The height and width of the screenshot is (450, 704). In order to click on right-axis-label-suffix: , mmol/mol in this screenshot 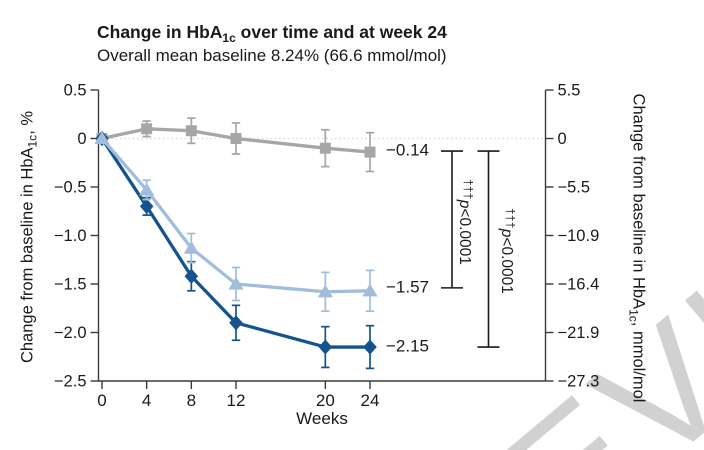, I will do `click(638, 362)`.